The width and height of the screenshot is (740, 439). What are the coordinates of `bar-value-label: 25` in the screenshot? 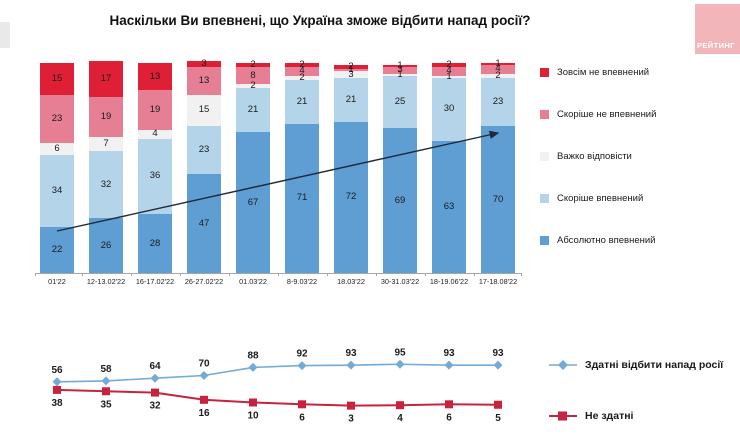 It's located at (400, 101).